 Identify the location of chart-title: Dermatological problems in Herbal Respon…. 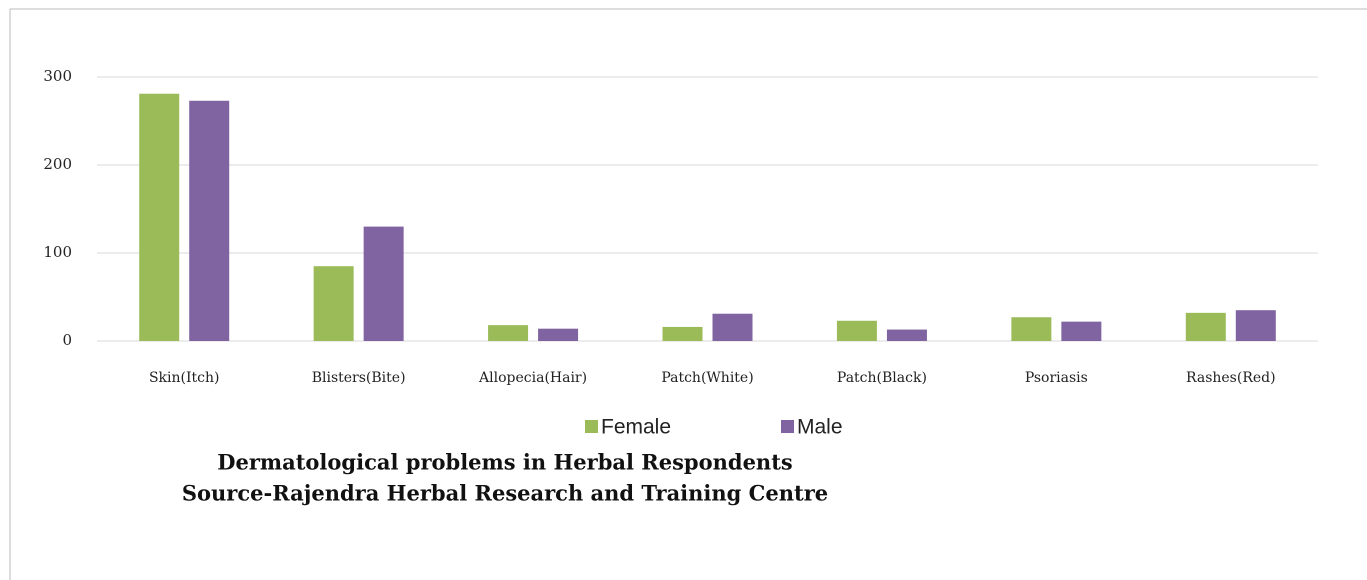
(504, 462).